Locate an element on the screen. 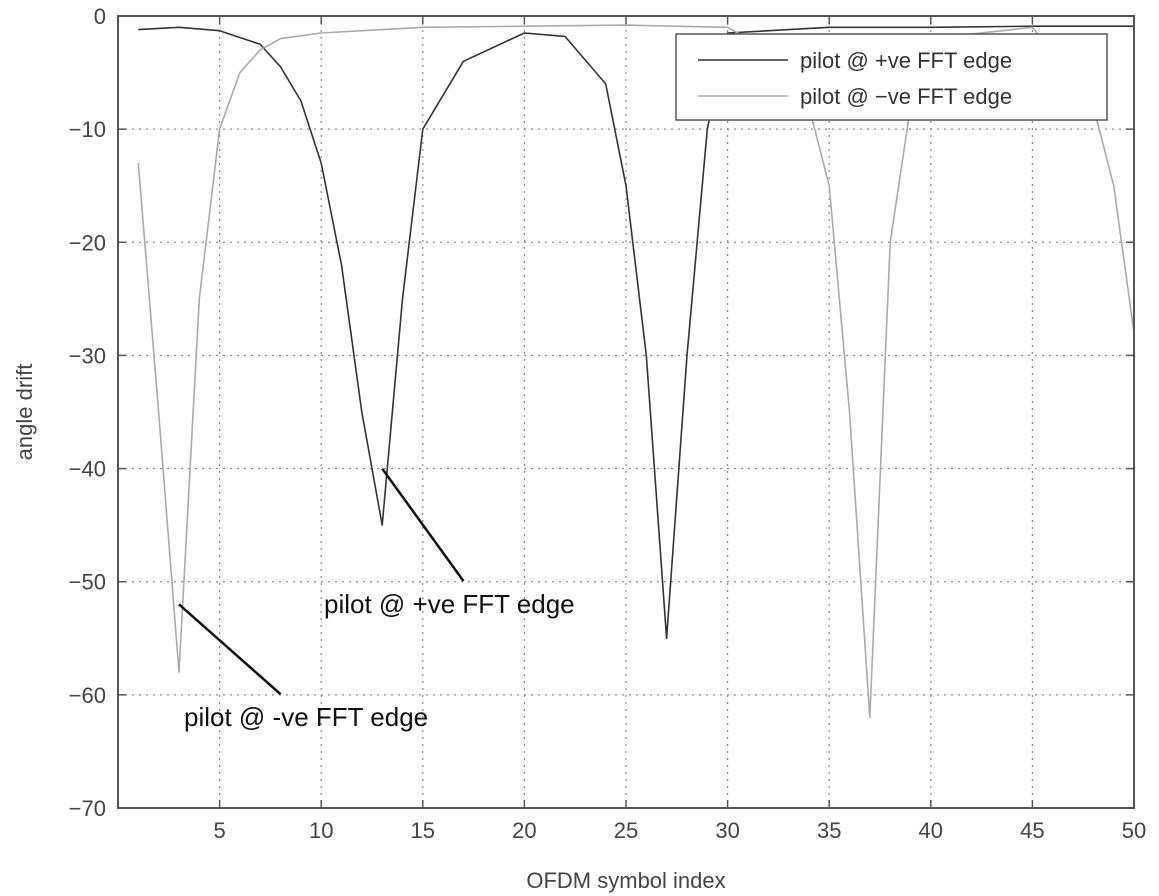 The image size is (1159, 896). y-tick-label: −20 is located at coordinates (87, 242).